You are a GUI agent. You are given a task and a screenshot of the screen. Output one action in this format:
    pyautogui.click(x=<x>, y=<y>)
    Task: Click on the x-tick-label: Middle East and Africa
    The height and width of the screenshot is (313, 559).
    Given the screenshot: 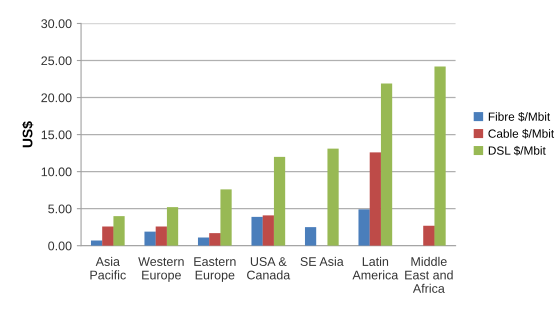 What is the action you would take?
    pyautogui.click(x=429, y=274)
    